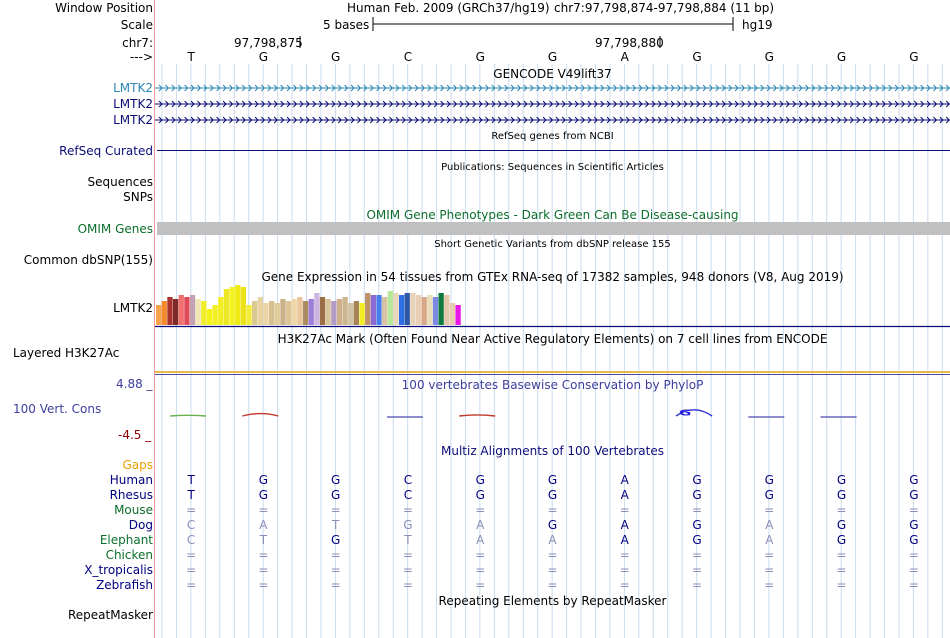 This screenshot has width=950, height=638. Describe the element at coordinates (137, 43) in the screenshot. I see `chrom-label: chr7:` at that location.